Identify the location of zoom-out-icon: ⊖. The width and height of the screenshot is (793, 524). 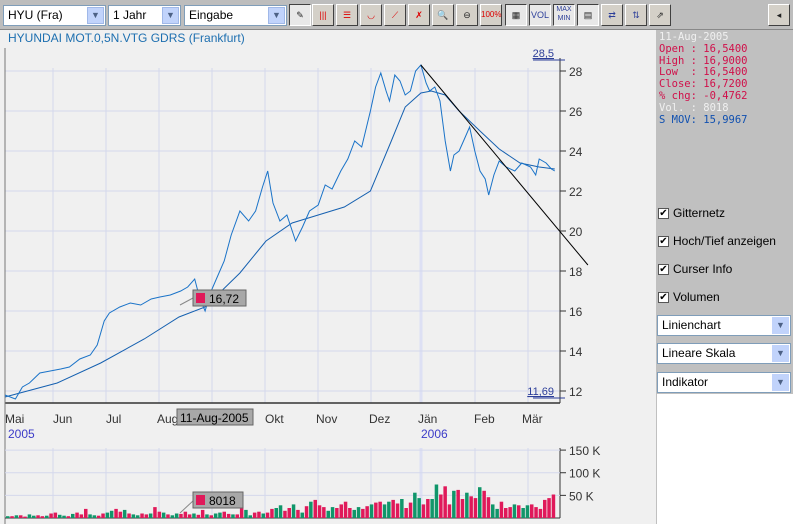
(467, 15).